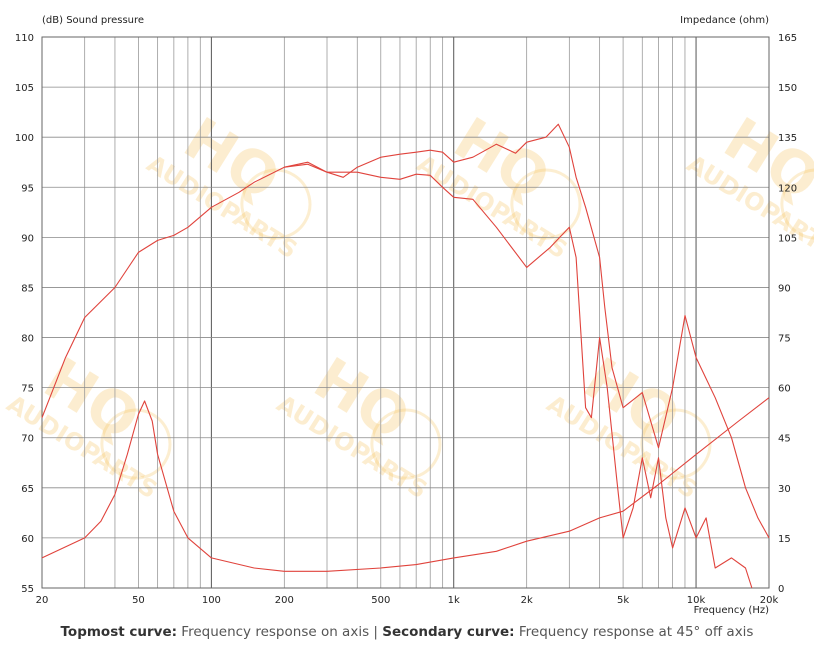  I want to click on y-tick-label-left: 65, so click(27, 489).